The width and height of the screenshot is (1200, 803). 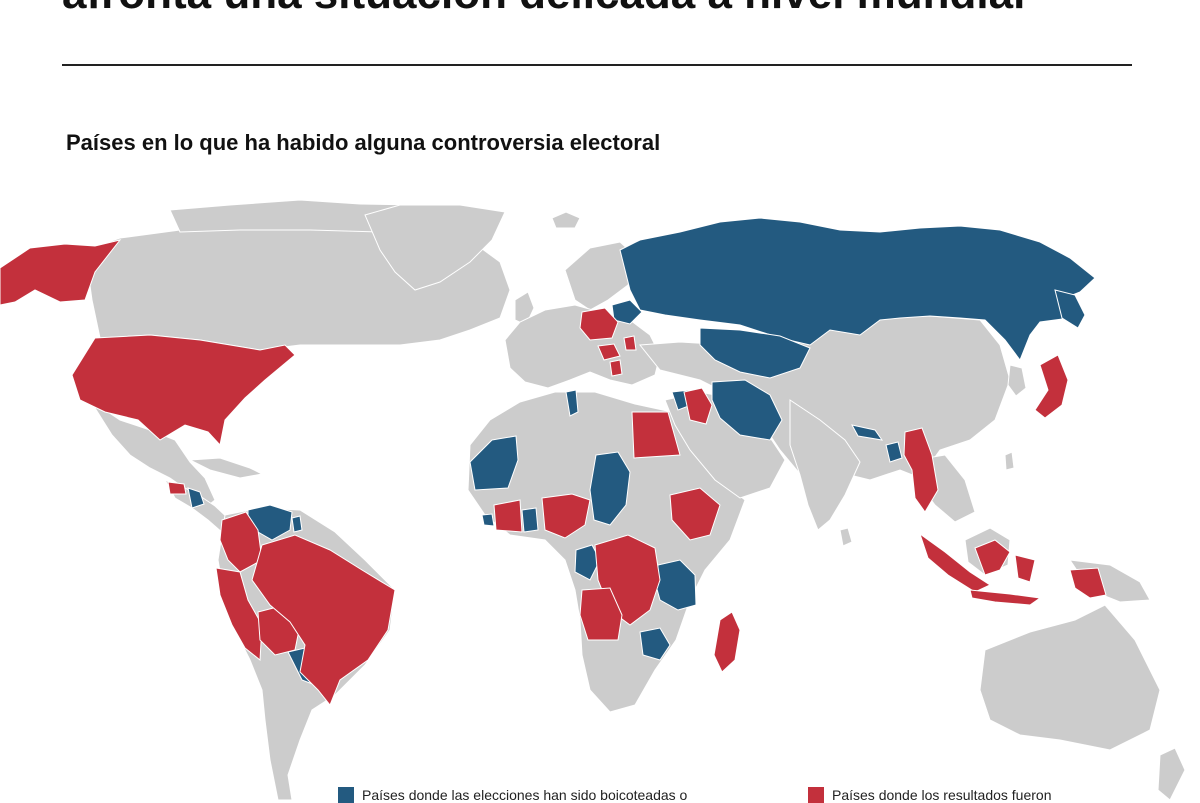 I want to click on country-poland, so click(x=599, y=324).